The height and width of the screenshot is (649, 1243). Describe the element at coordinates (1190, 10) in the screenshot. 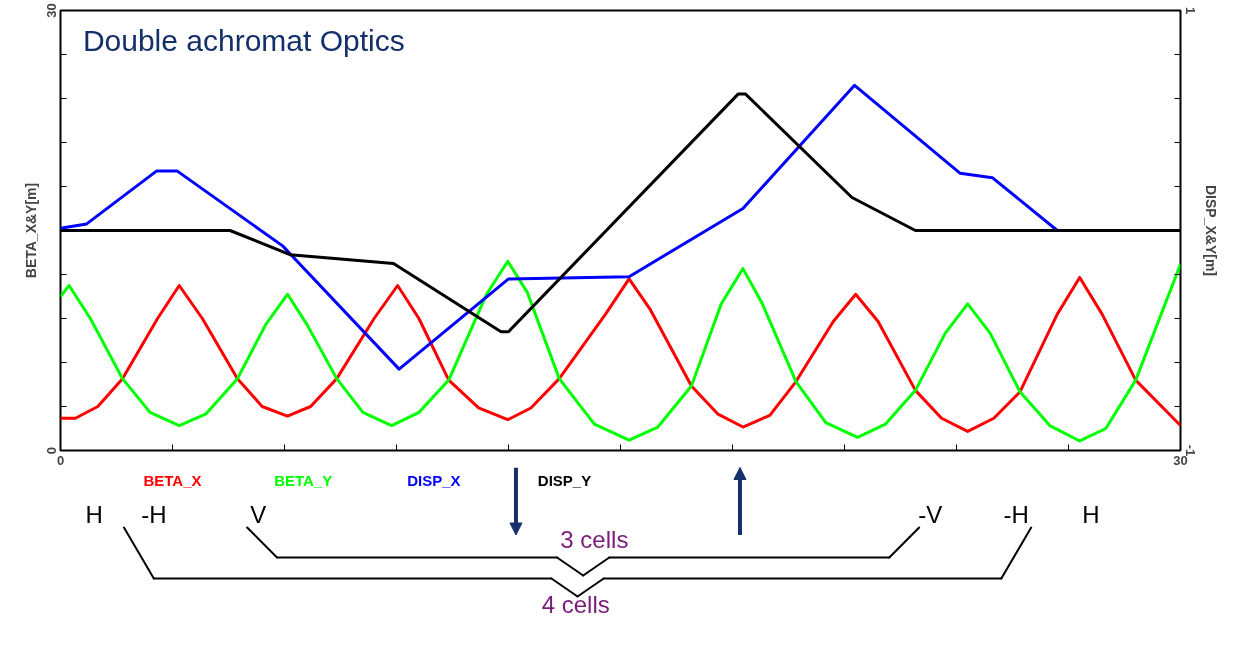

I see `y2-tick-label: 1` at that location.